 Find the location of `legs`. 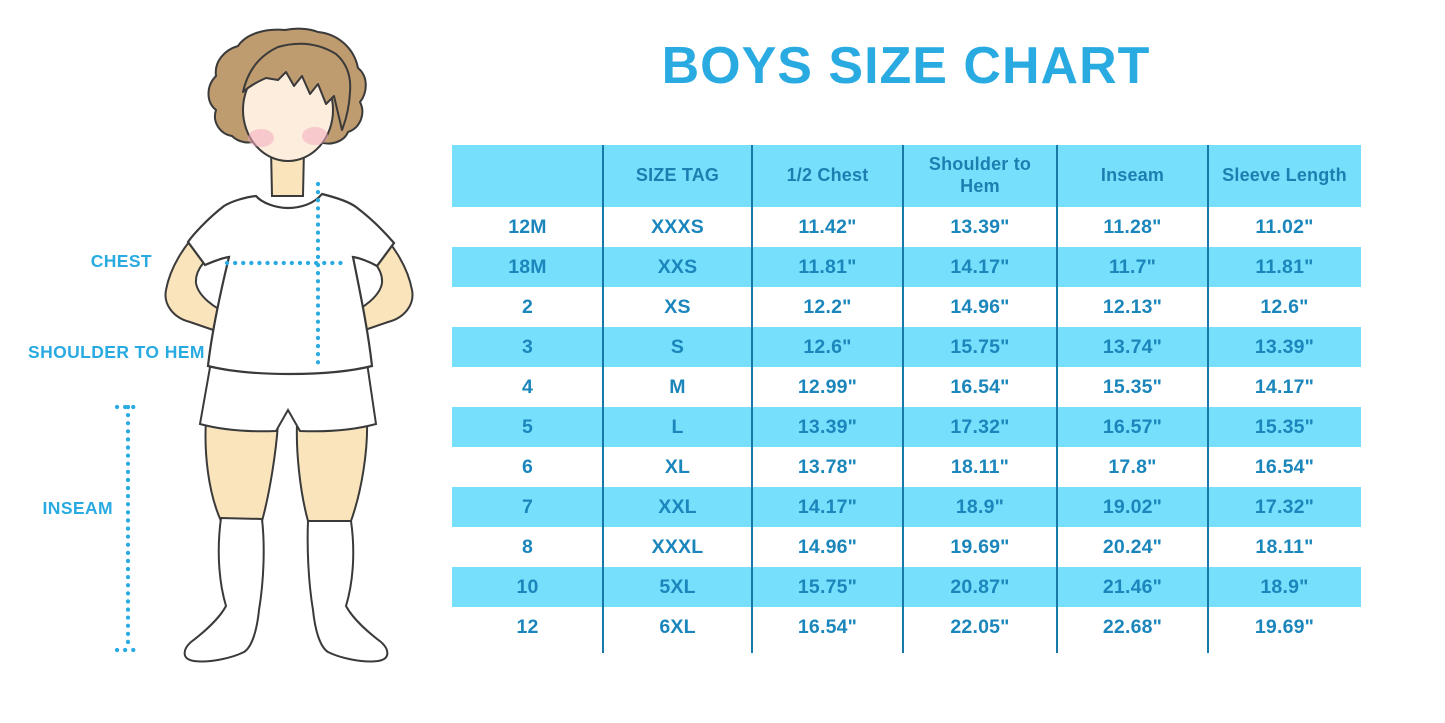

legs is located at coordinates (286, 470).